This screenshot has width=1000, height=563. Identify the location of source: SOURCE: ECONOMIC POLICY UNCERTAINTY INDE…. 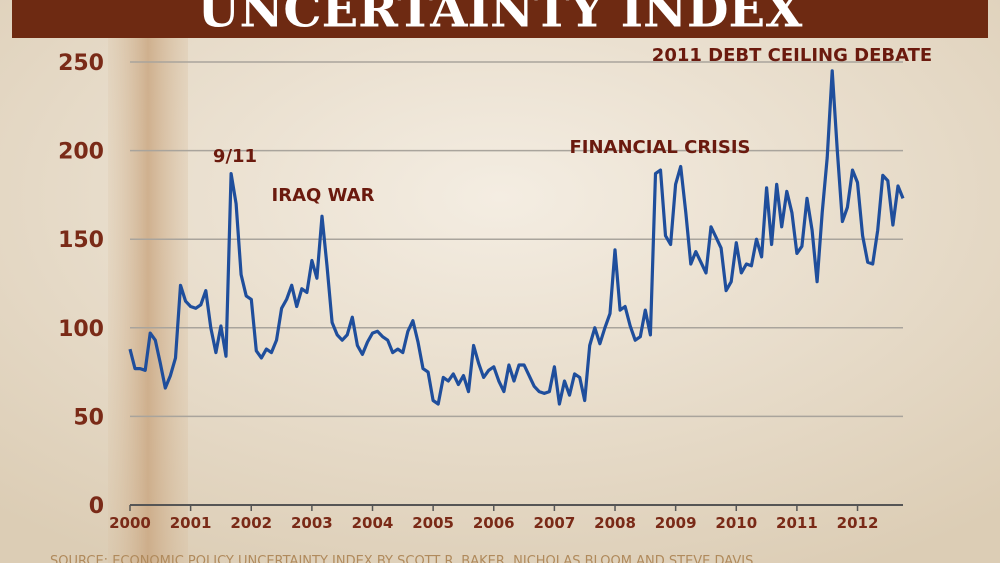
(401, 558).